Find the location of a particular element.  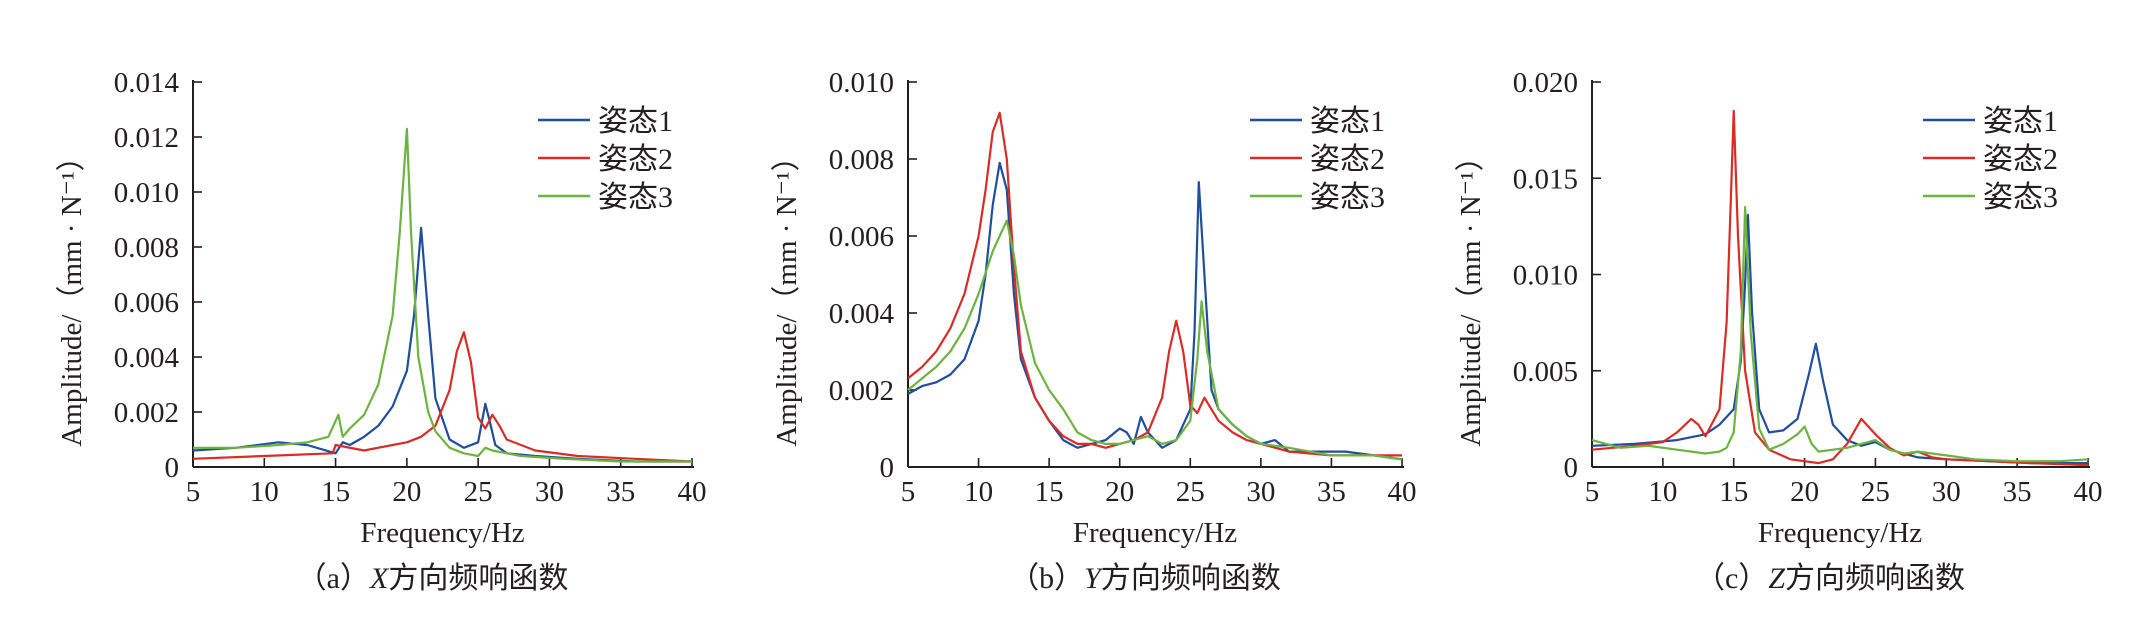

figure-caption: （b）Y方向频响函数 is located at coordinates (1145, 578).